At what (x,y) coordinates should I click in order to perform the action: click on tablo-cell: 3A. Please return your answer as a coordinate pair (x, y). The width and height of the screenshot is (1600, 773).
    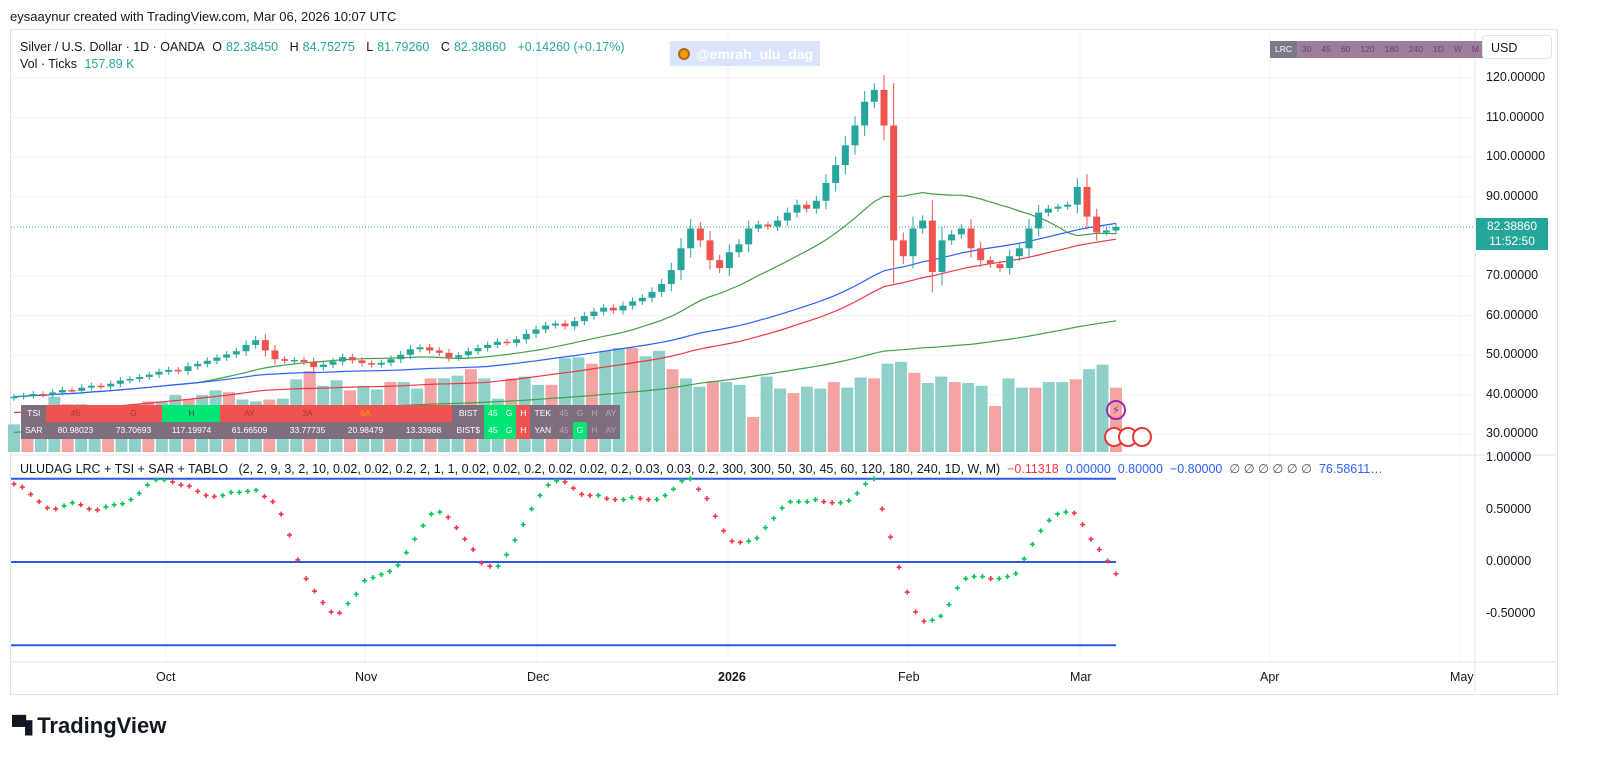
    Looking at the image, I should click on (307, 413).